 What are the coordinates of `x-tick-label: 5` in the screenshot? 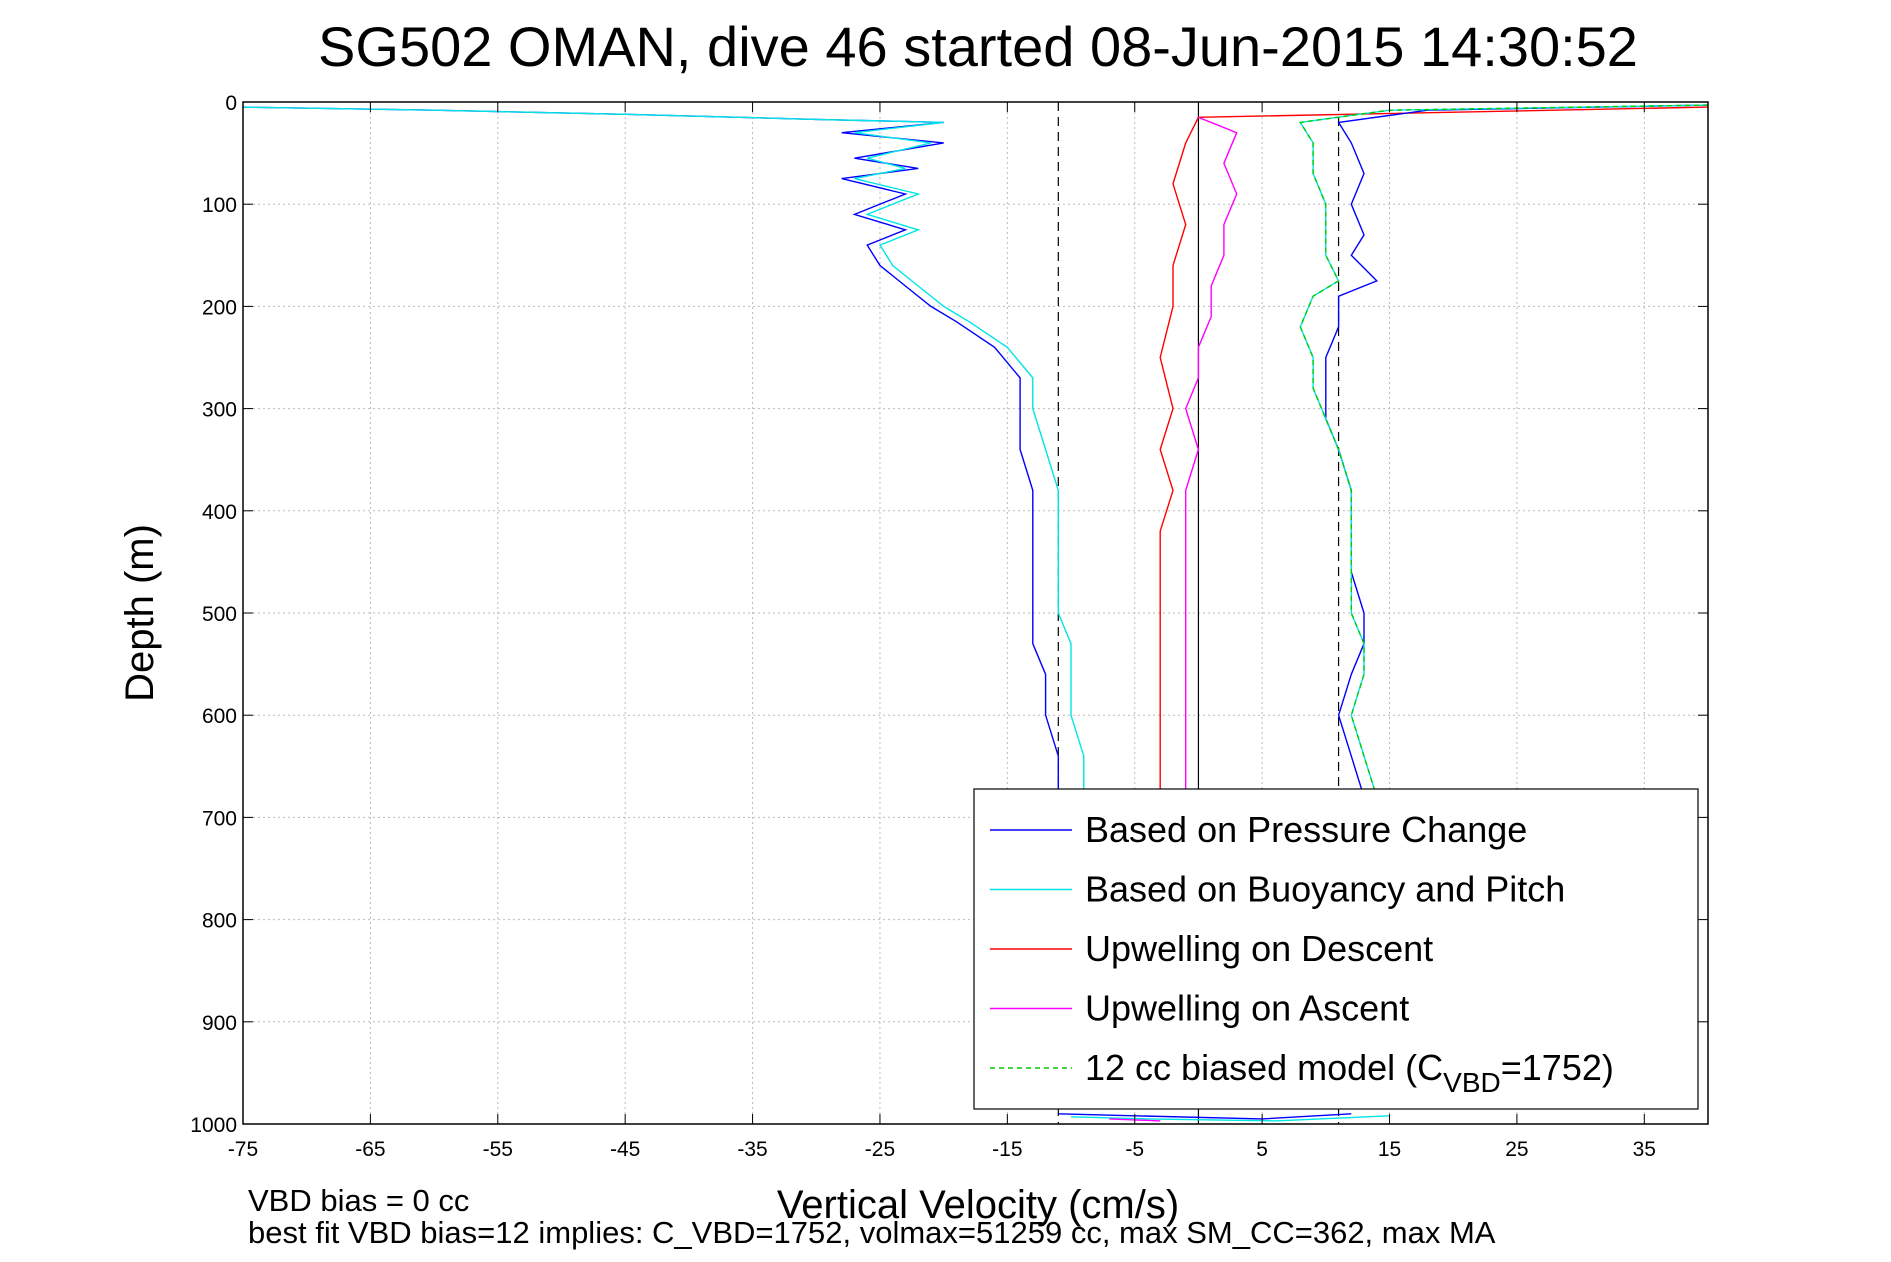 It's located at (1262, 1149).